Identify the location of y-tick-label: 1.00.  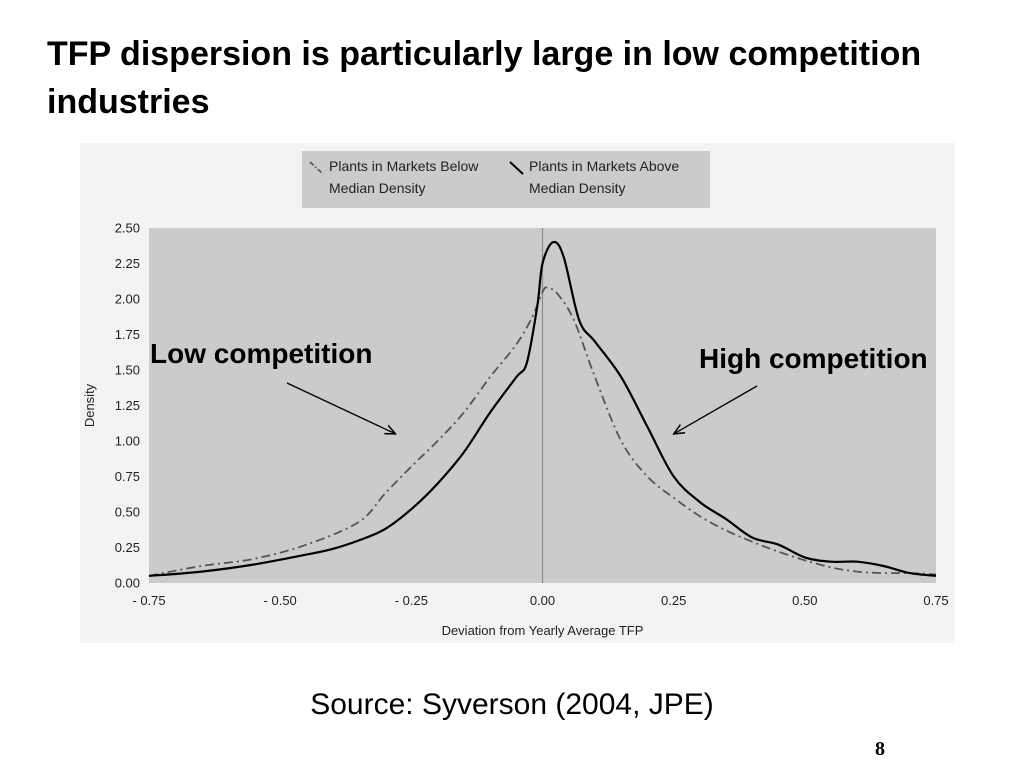
(127, 441).